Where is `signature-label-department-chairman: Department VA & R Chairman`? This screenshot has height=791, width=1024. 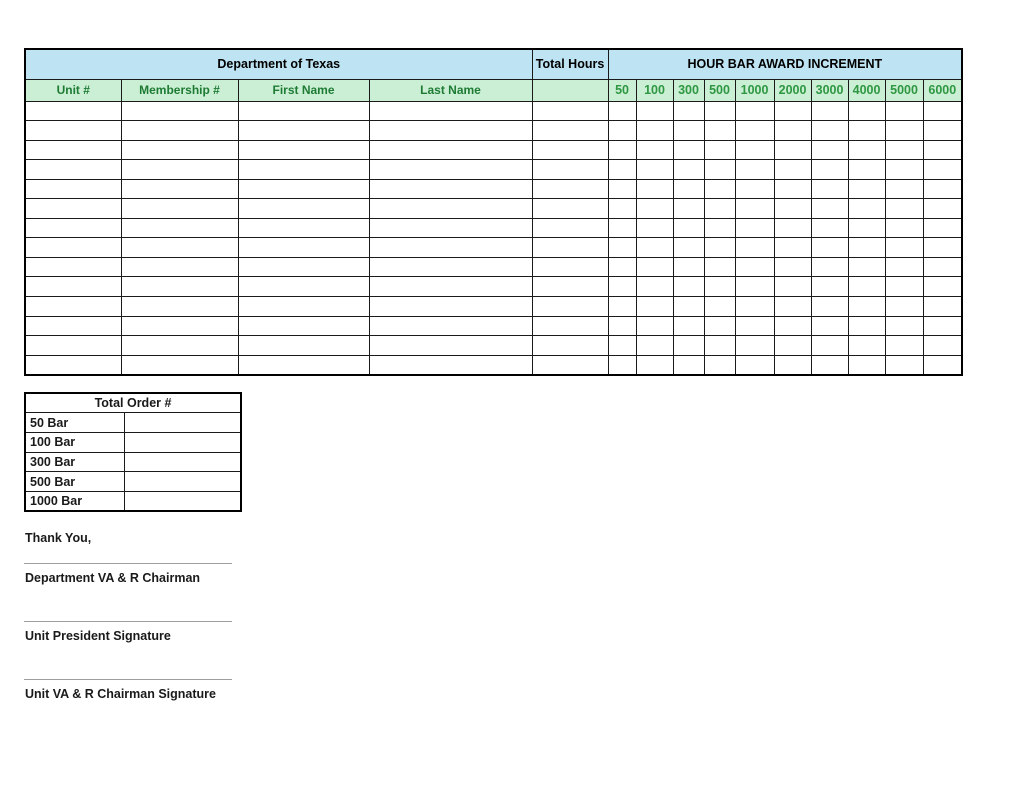
signature-label-department-chairman: Department VA & R Chairman is located at coordinates (113, 578).